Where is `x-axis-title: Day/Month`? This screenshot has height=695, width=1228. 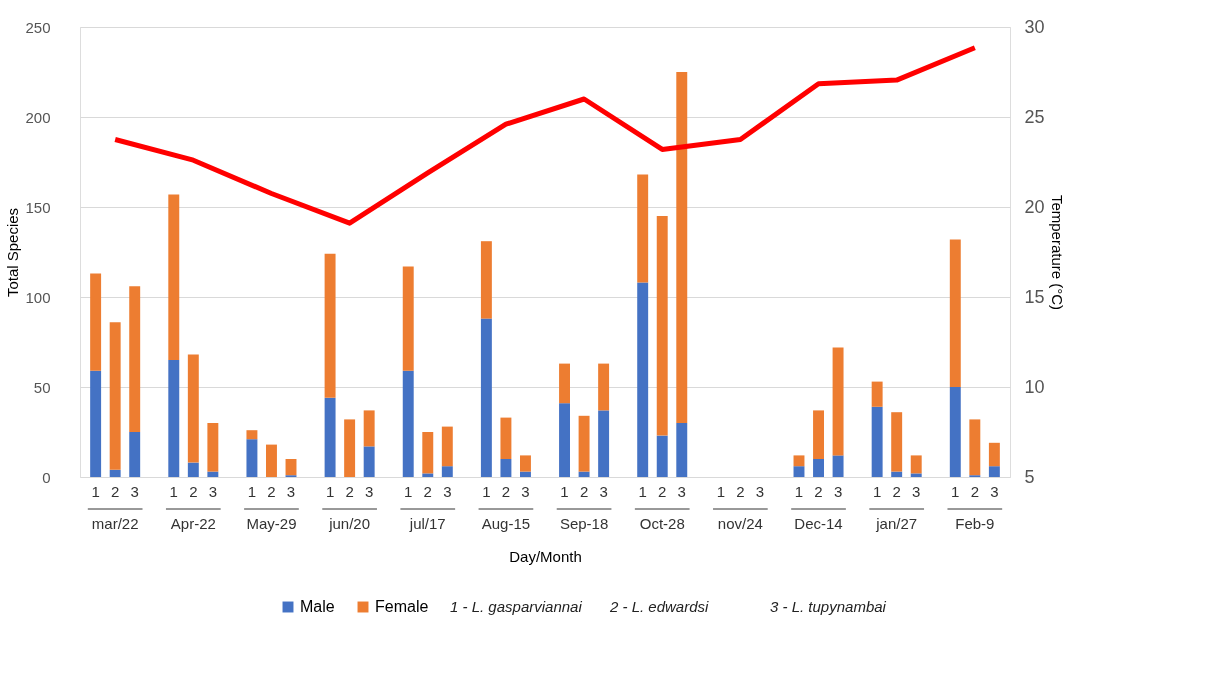 x-axis-title: Day/Month is located at coordinates (545, 556).